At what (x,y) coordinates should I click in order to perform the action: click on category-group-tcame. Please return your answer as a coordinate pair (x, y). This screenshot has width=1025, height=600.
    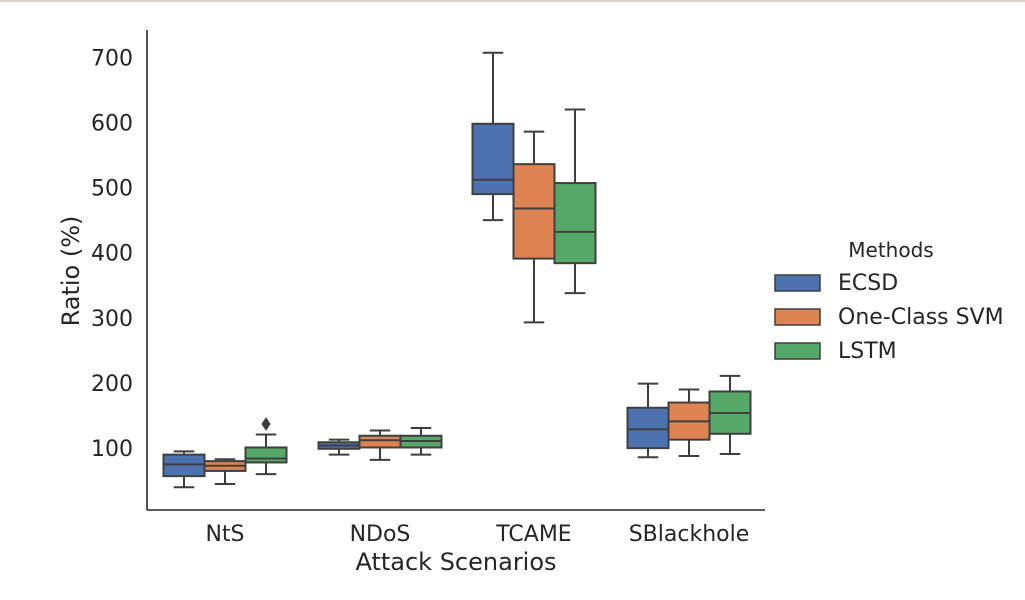
    Looking at the image, I should click on (534, 187).